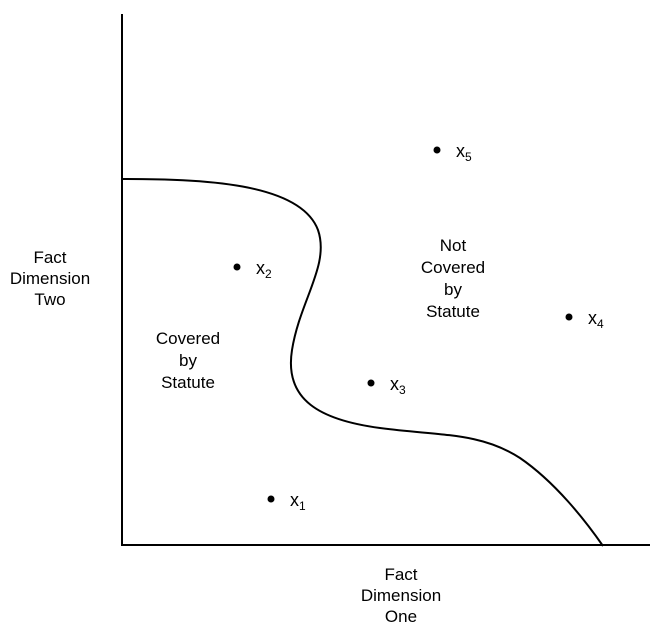 The image size is (650, 627). I want to click on point-x3-base: x, so click(394, 384).